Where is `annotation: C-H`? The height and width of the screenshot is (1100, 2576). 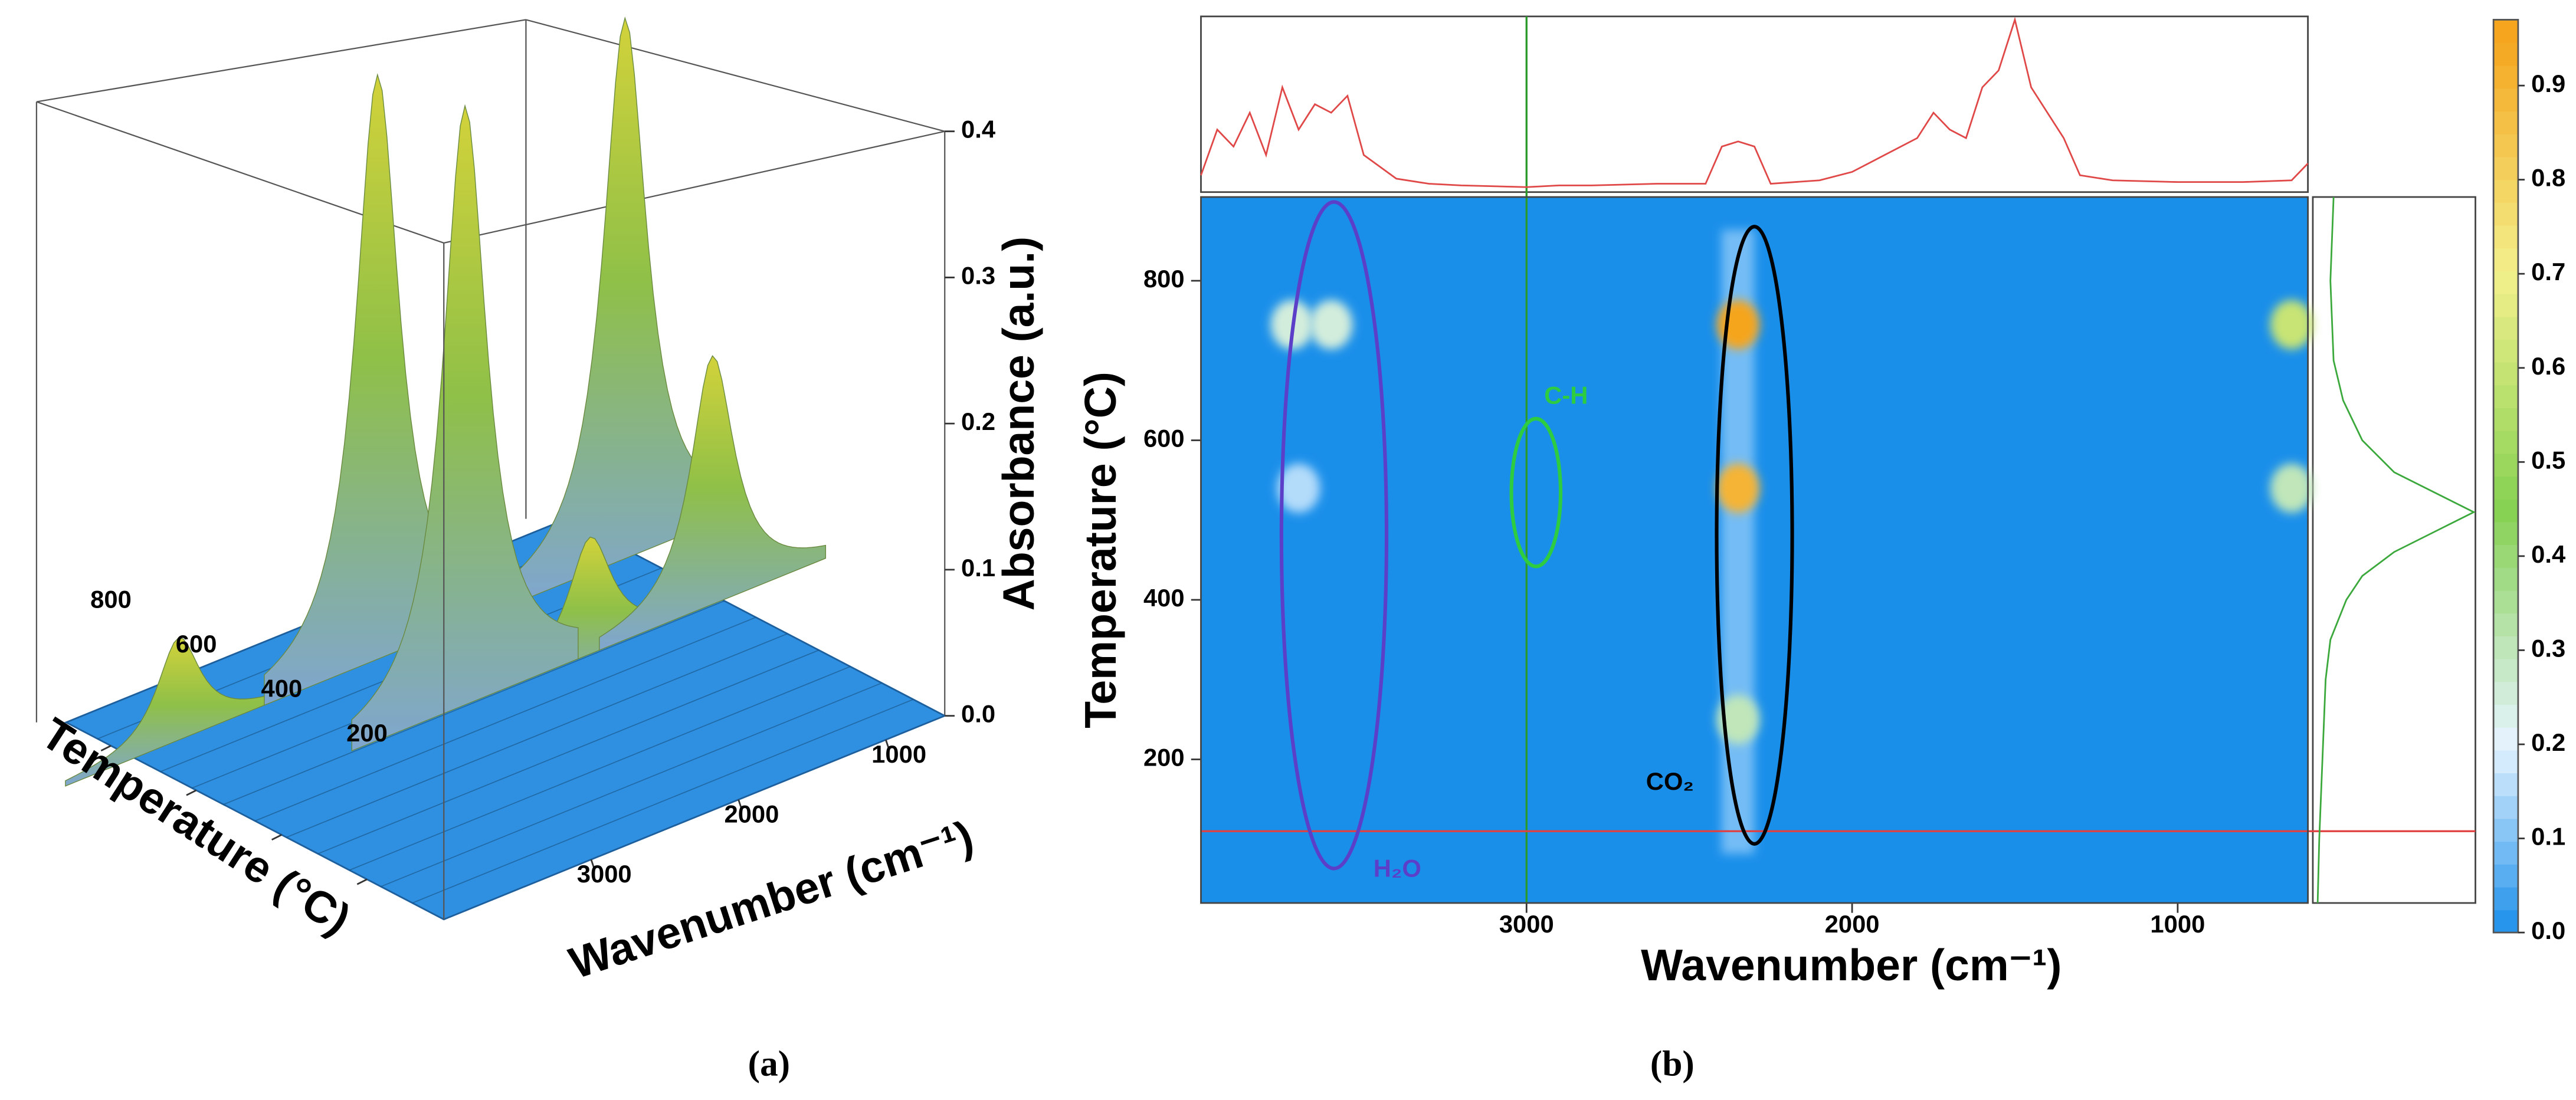 annotation: C-H is located at coordinates (1566, 395).